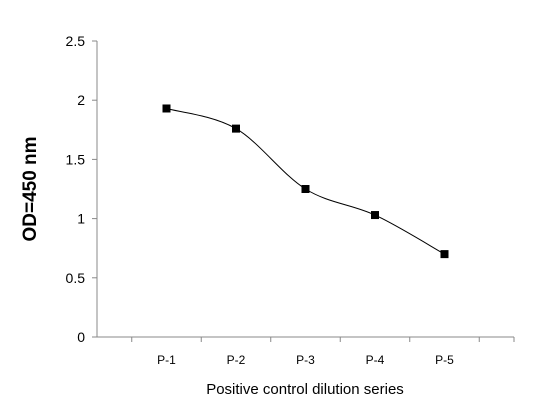  I want to click on y-tick-label: 2, so click(81, 100).